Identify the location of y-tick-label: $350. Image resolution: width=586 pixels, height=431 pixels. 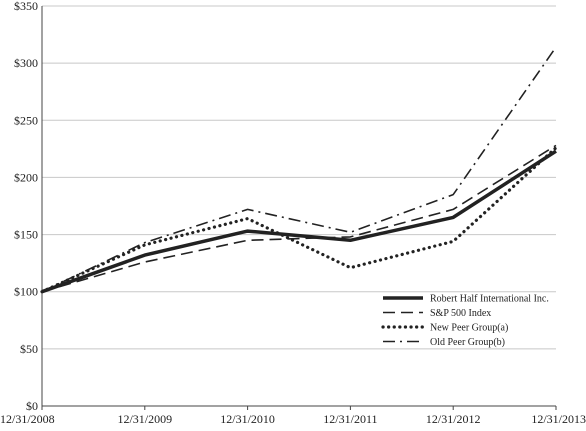
(26, 6).